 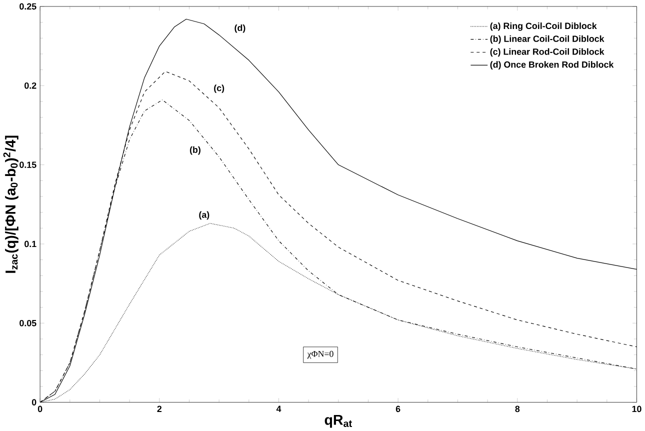 I want to click on text: I$_{zac}$(q)/[ΦN (a$_{0}$-b$_{0}$)$^{2}$/4], so click(x=10, y=204).